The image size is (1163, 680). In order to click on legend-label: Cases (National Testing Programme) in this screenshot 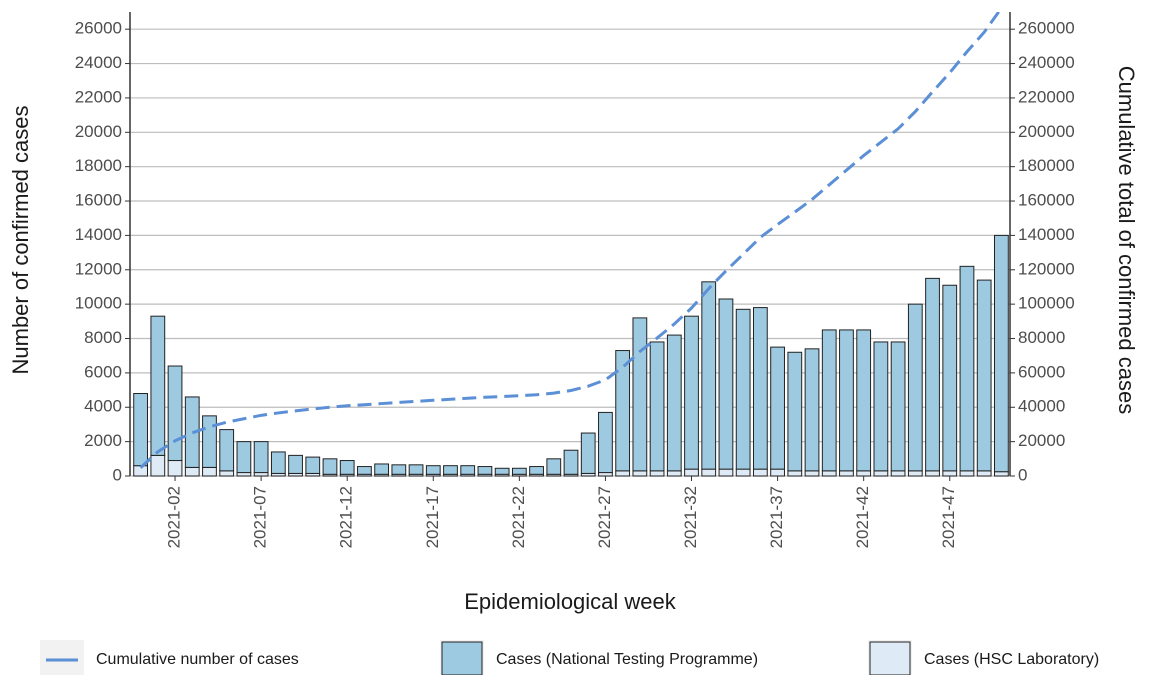, I will do `click(627, 659)`.